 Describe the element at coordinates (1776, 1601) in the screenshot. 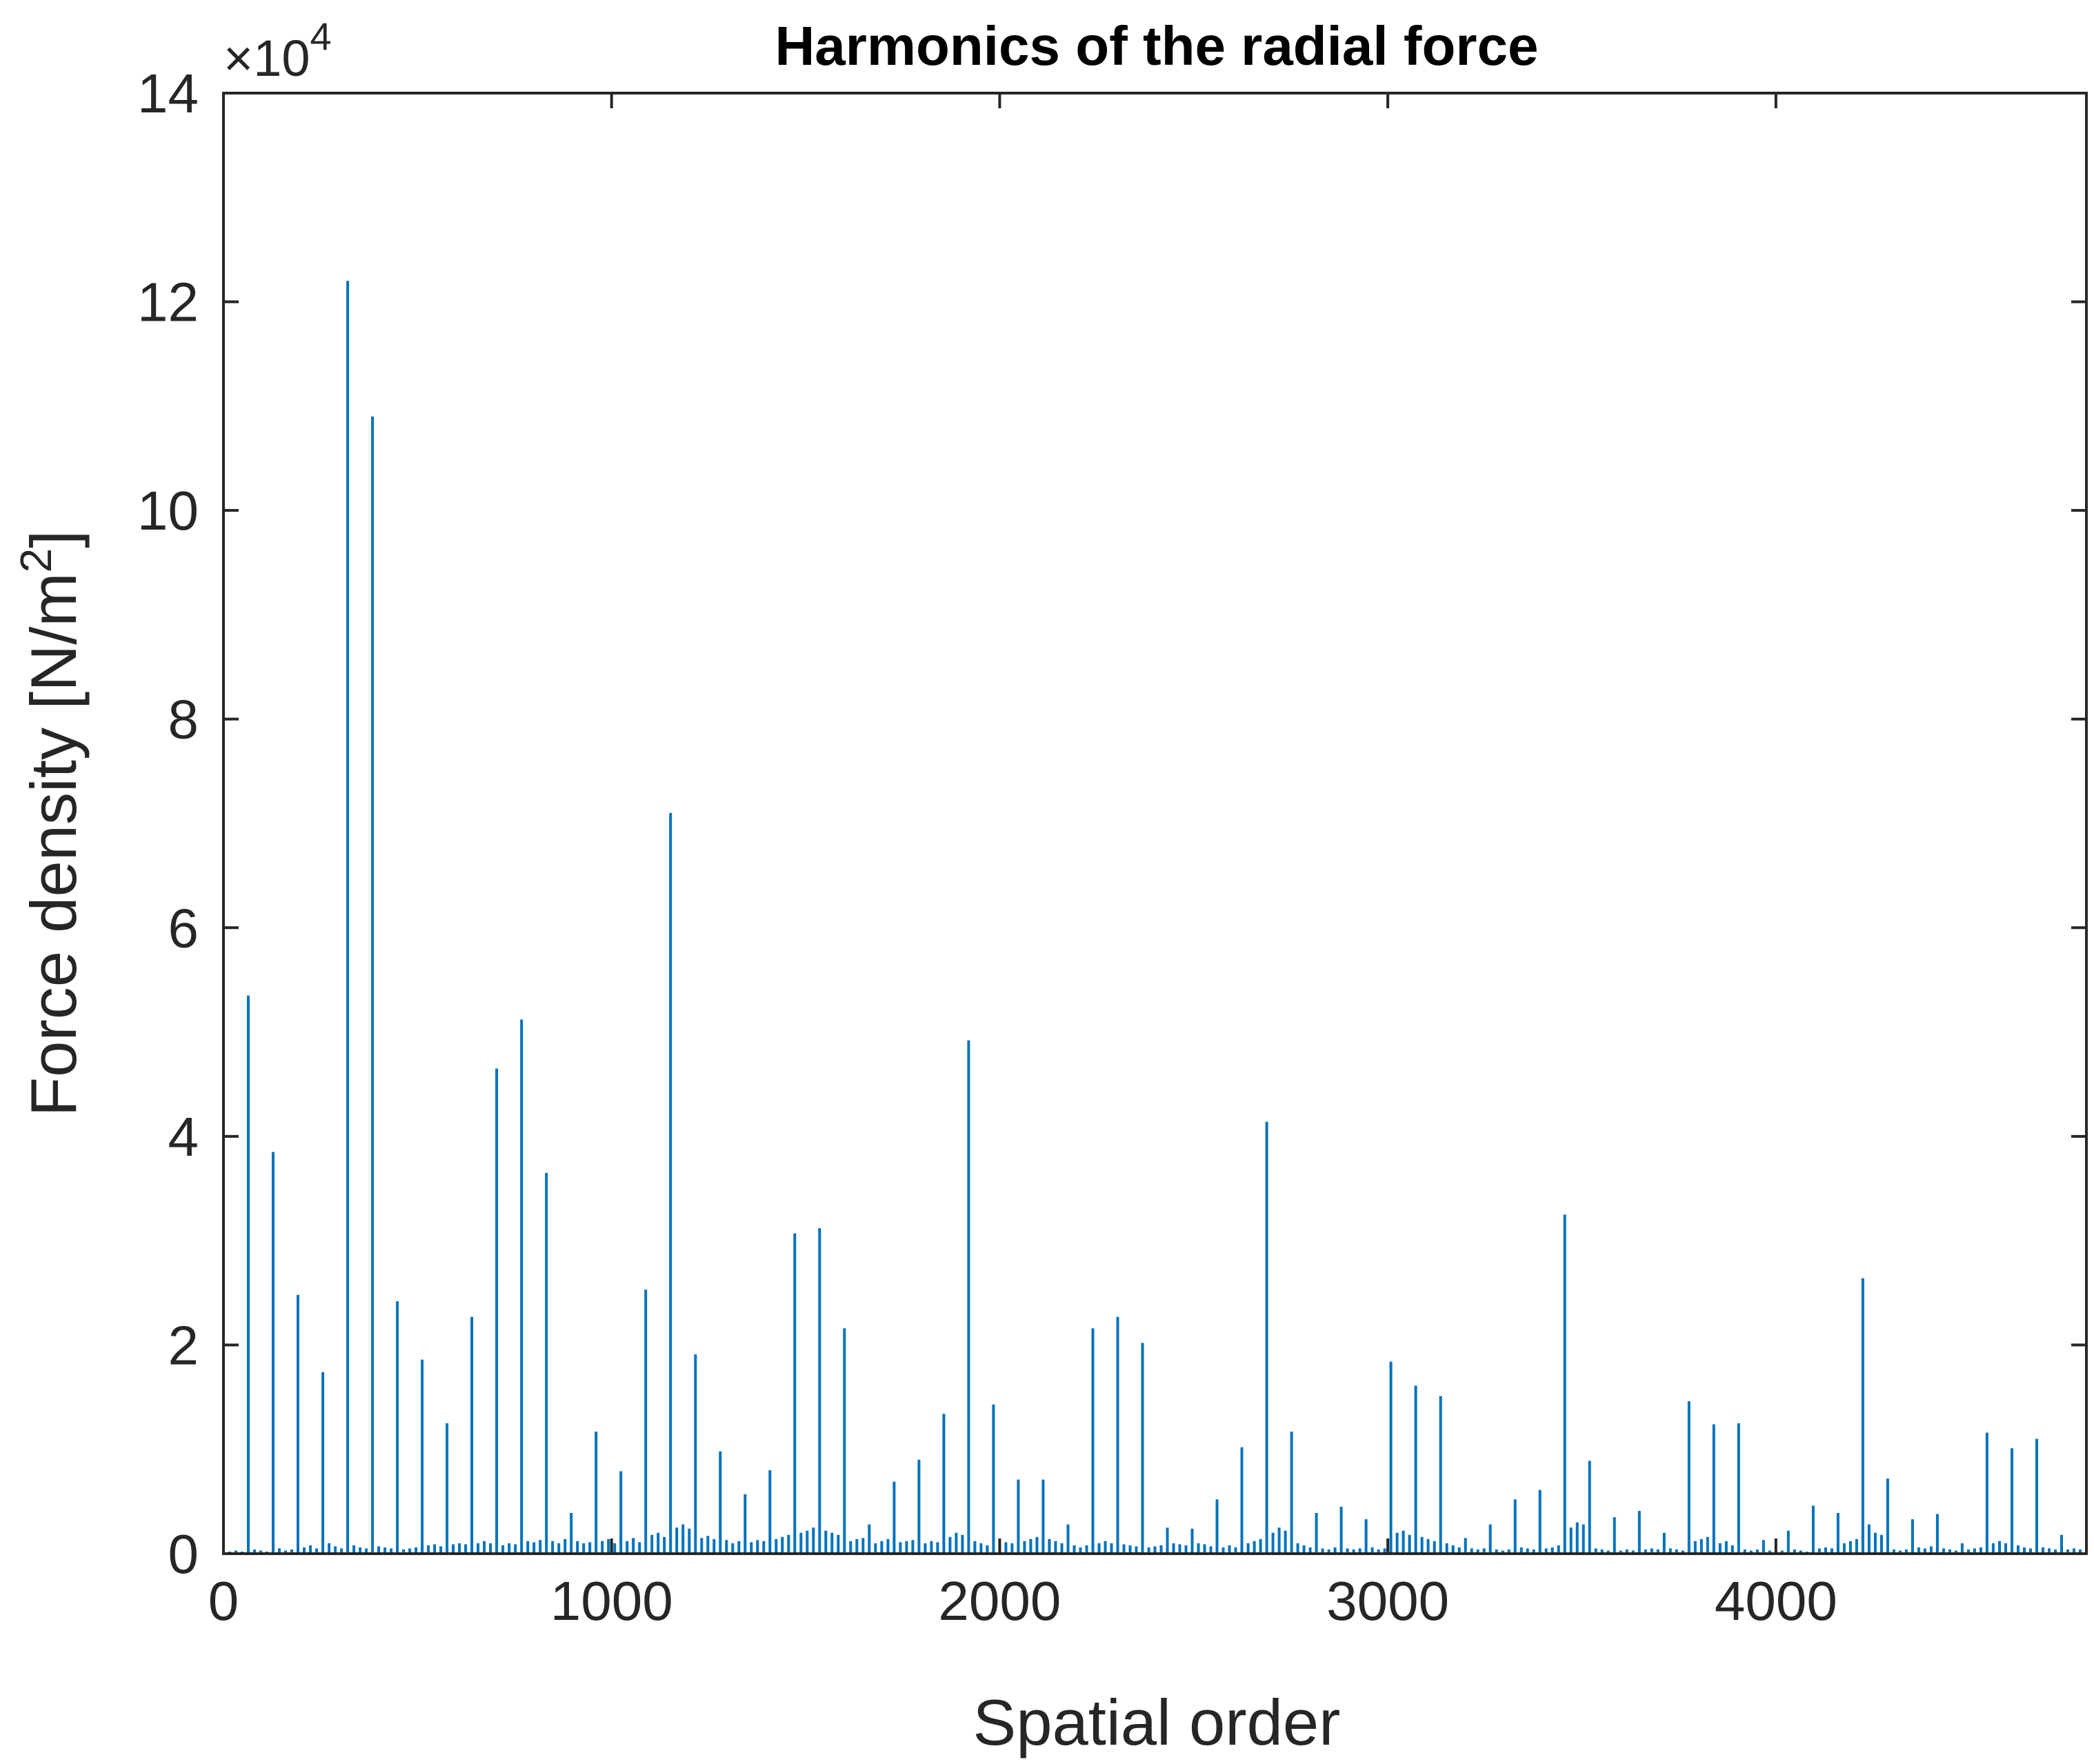

I see `x-tick-label: 4000` at that location.